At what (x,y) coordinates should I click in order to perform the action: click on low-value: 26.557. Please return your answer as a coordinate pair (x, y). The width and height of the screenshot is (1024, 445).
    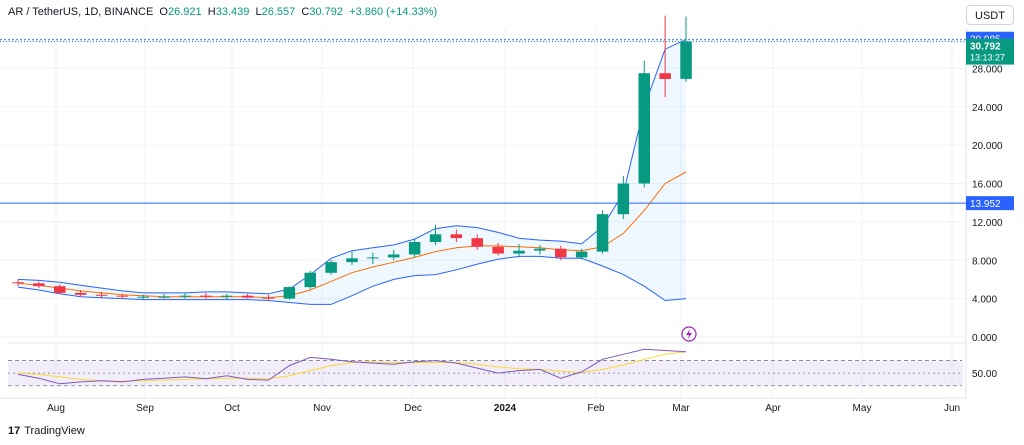
    Looking at the image, I should click on (278, 12).